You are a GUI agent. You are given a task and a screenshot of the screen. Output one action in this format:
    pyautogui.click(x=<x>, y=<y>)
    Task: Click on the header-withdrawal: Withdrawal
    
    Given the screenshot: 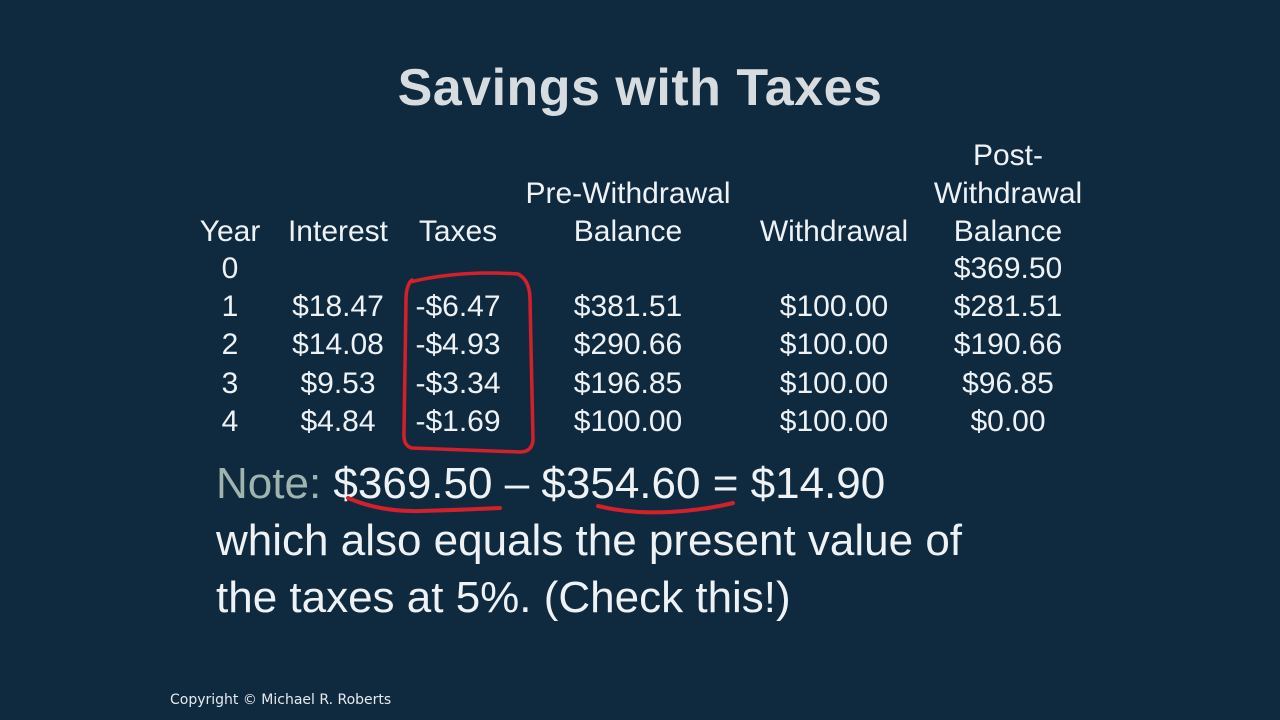 What is the action you would take?
    pyautogui.click(x=834, y=231)
    